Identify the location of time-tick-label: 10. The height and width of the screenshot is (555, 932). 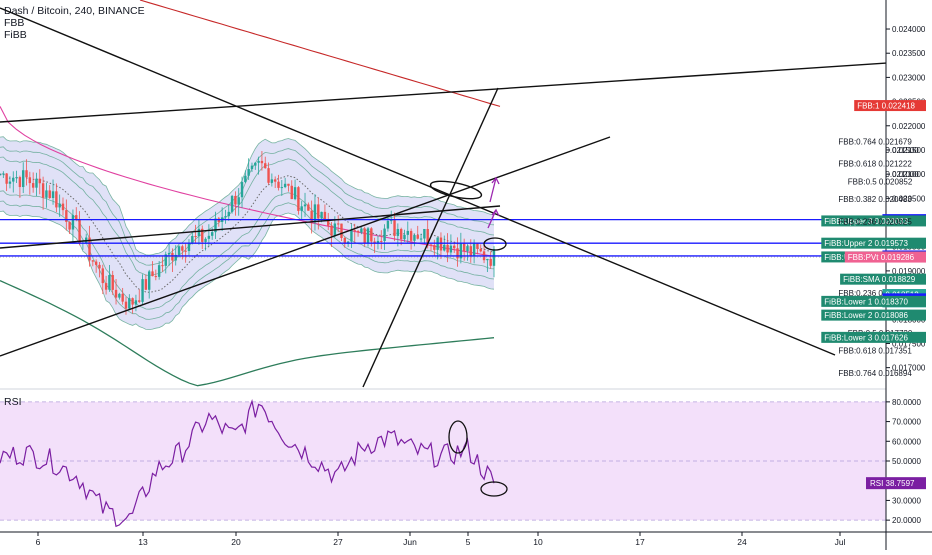
(538, 542).